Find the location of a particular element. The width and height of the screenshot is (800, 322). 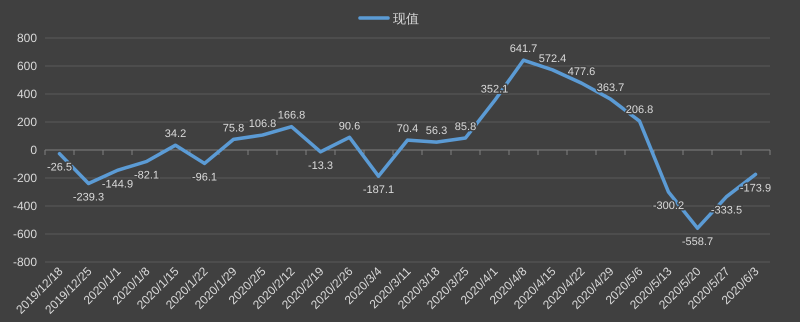

data-label: -144.9 is located at coordinates (118, 184).